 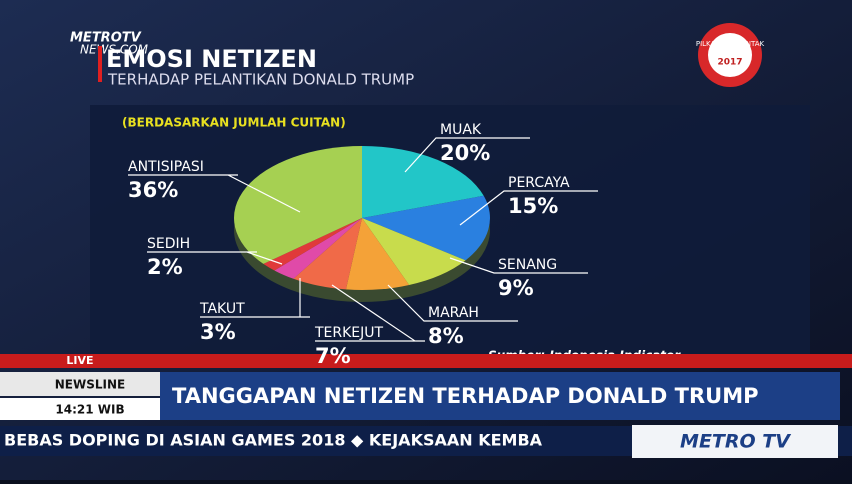 I want to click on live-bar, so click(x=426, y=361).